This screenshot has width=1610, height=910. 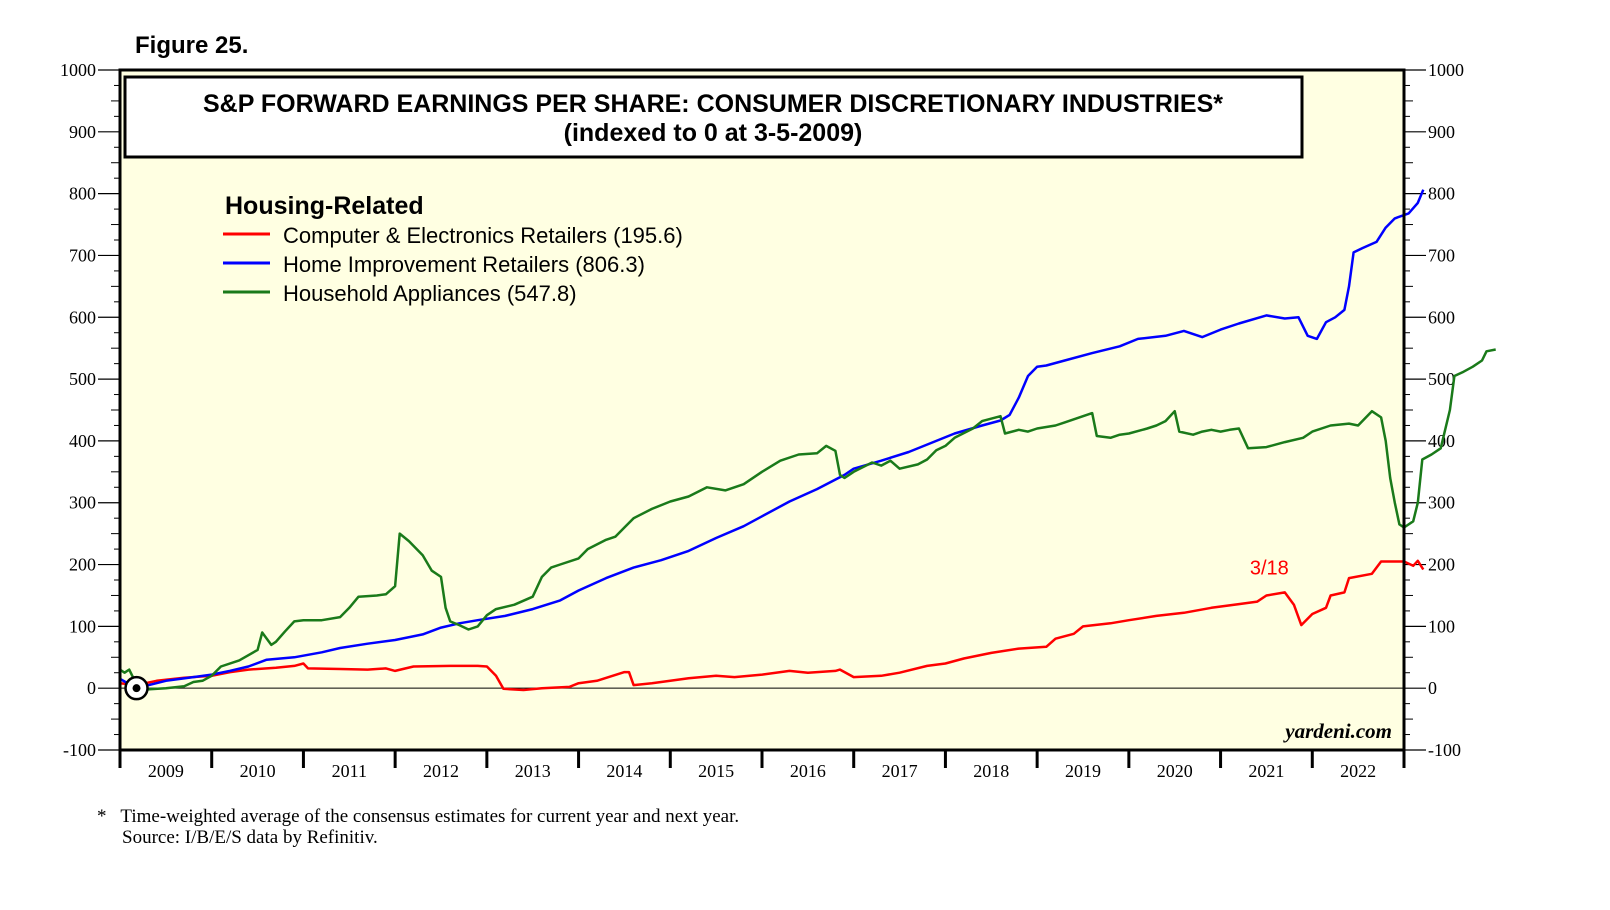 What do you see at coordinates (349, 771) in the screenshot?
I see `x-tick-label: 2011` at bounding box center [349, 771].